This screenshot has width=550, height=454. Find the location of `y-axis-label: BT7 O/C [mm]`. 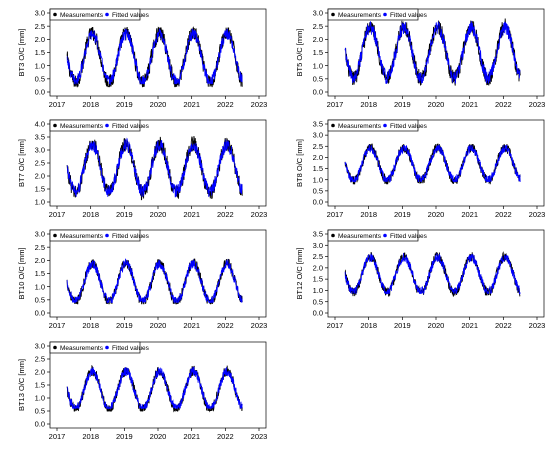

y-axis-label: BT7 O/C [mm] is located at coordinates (21, 163).